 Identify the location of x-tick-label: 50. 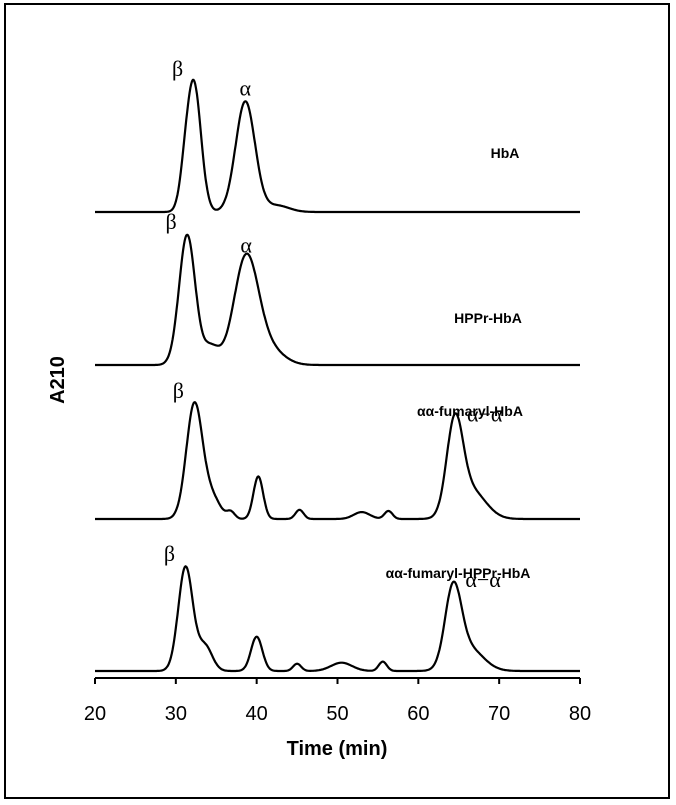
(337, 714).